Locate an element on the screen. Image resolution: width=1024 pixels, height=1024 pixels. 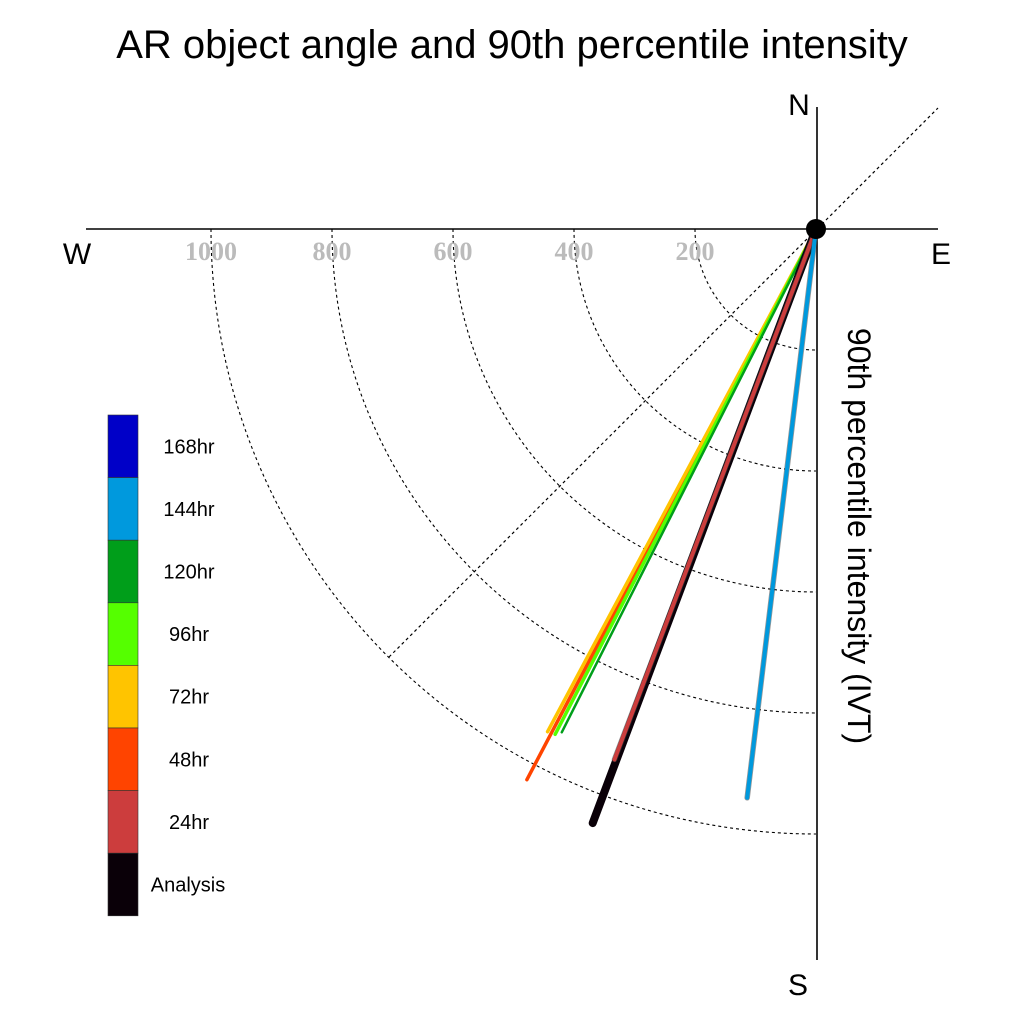
ring-label-400: 400 is located at coordinates (574, 251).